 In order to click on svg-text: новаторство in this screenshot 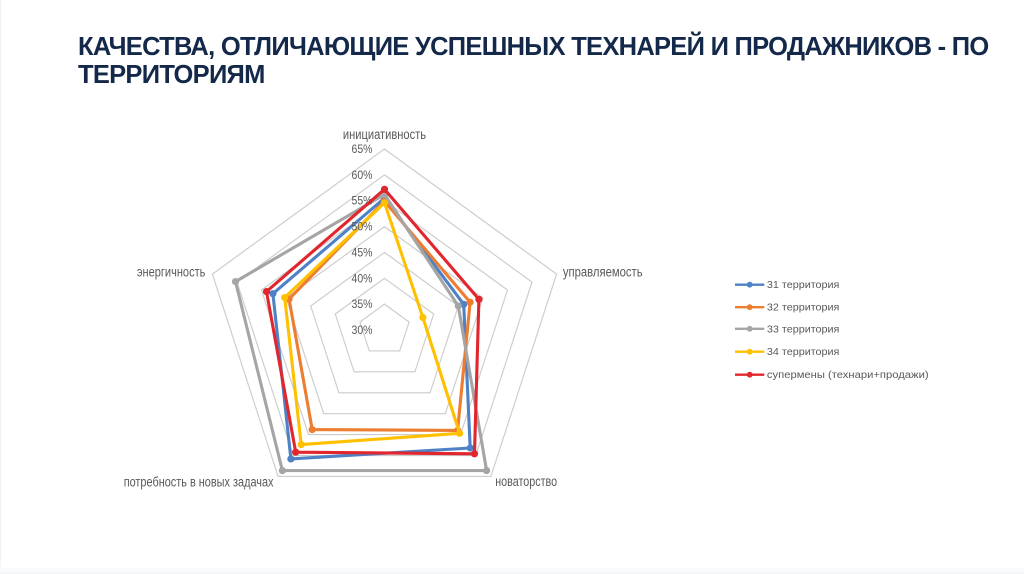, I will do `click(526, 481)`.